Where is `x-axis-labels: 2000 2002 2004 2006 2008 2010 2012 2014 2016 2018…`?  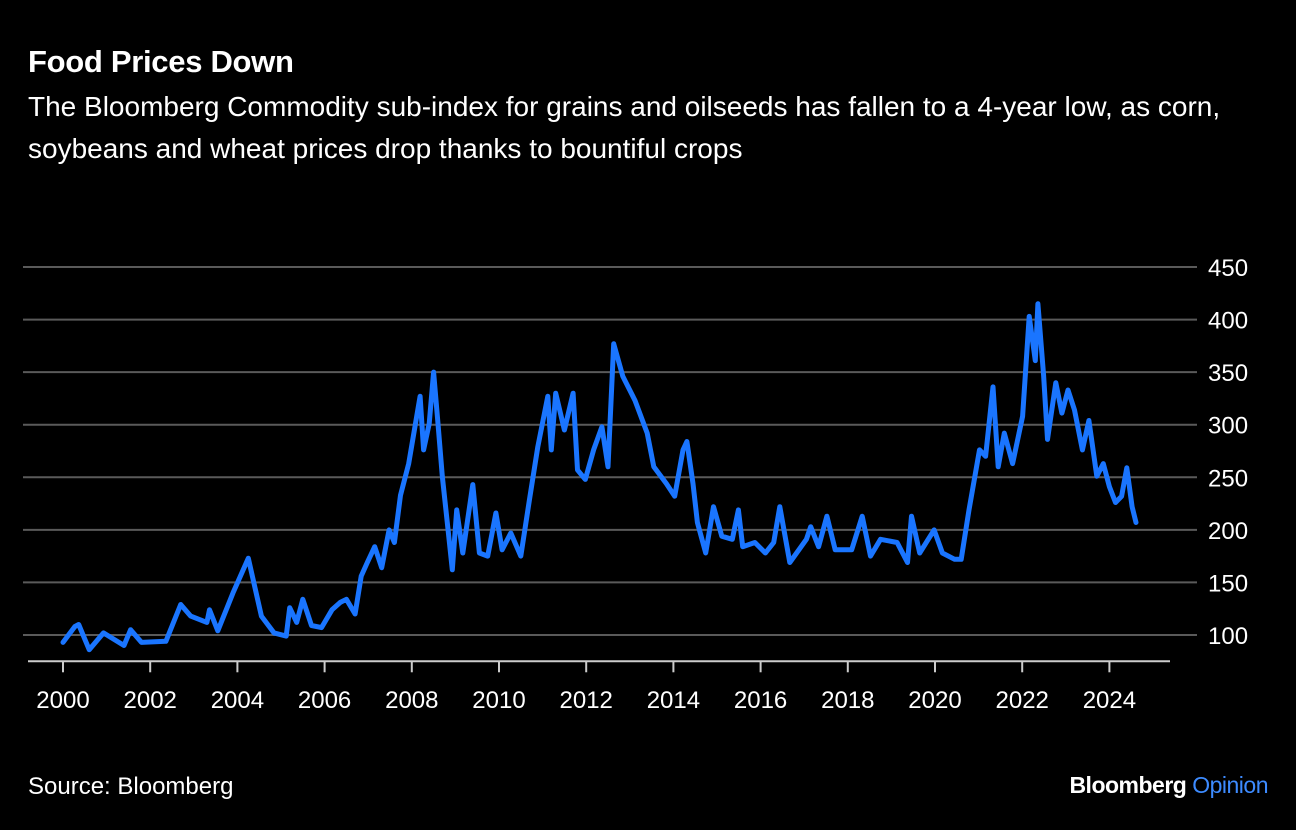
x-axis-labels: 2000 2002 2004 2006 2008 2010 2012 2014 2016 2018… is located at coordinates (586, 700).